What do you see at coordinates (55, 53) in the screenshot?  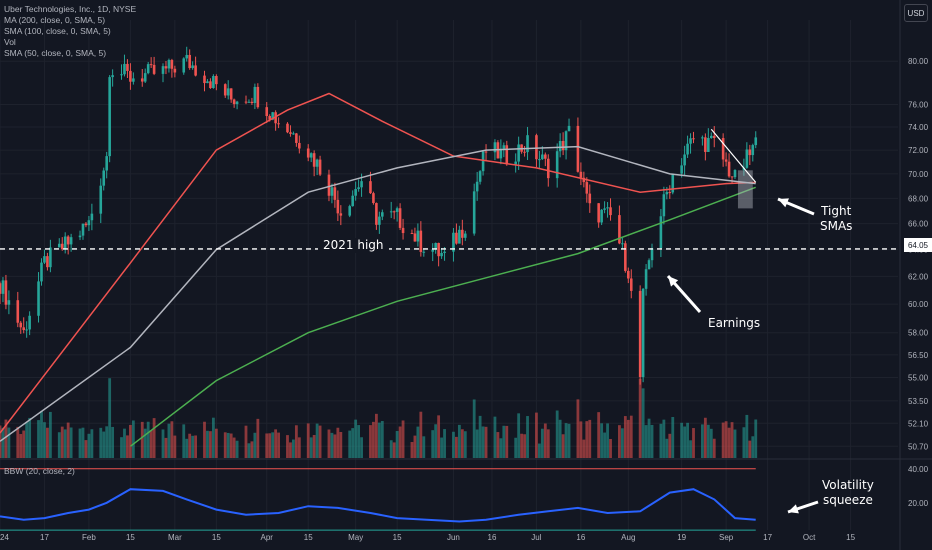 I see `sma50-legend: SMA (50, close, 0, SMA, 5)` at bounding box center [55, 53].